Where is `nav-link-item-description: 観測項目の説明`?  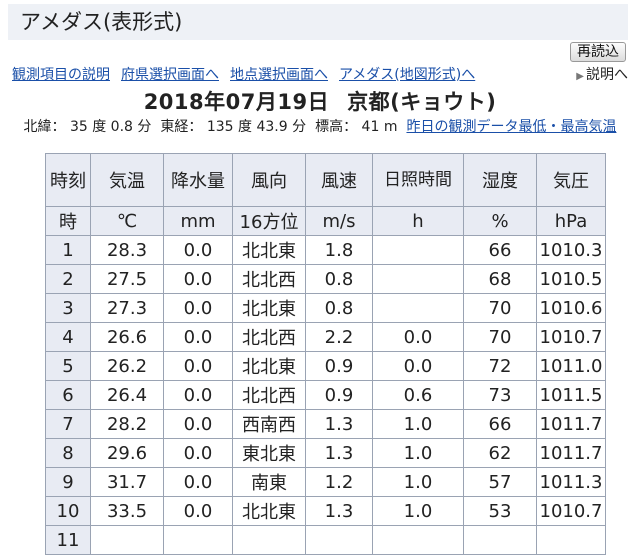 nav-link-item-description: 観測項目の説明 is located at coordinates (61, 75).